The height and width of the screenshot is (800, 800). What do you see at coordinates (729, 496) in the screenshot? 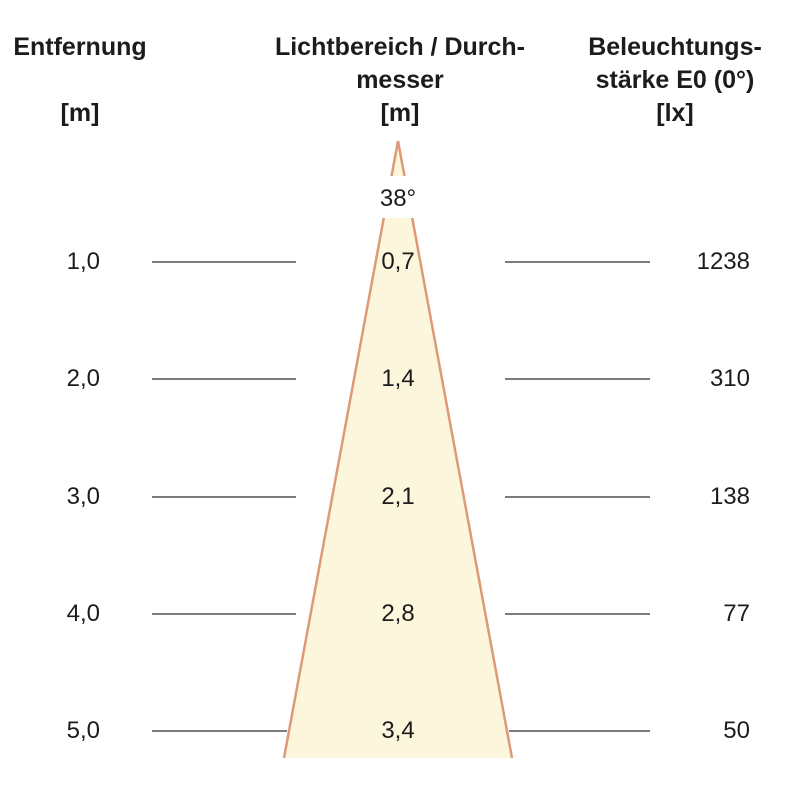
I see `illuminance-value: 138` at bounding box center [729, 496].